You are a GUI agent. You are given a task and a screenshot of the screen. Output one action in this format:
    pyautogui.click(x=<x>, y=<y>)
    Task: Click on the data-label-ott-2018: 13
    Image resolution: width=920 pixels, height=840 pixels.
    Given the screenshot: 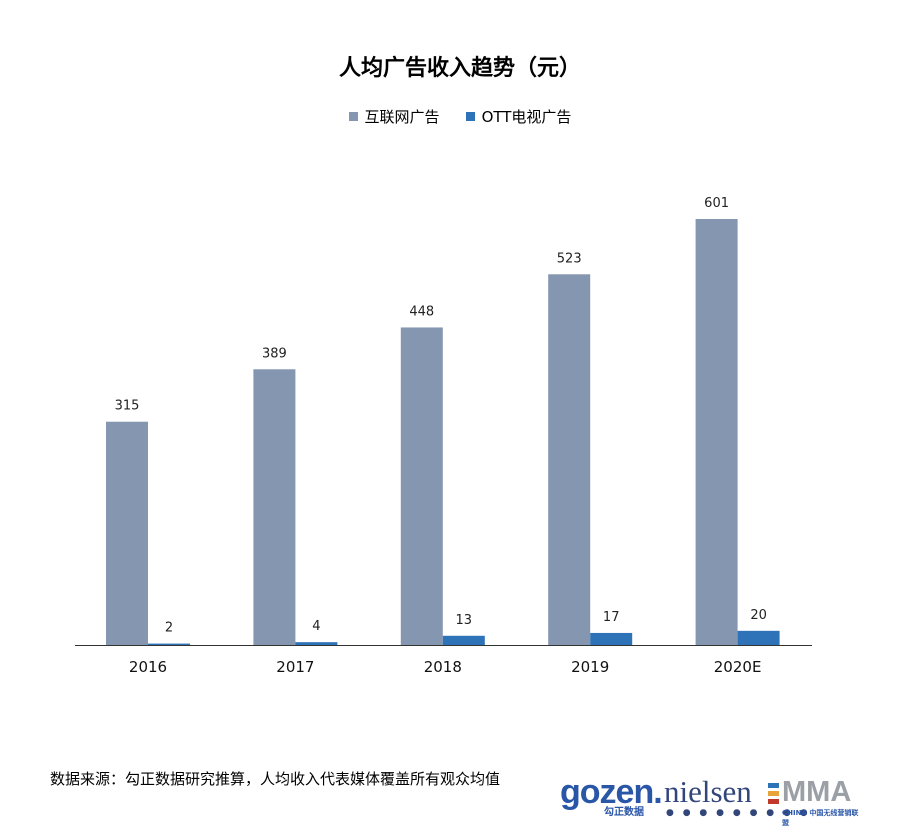 What is the action you would take?
    pyautogui.click(x=464, y=620)
    